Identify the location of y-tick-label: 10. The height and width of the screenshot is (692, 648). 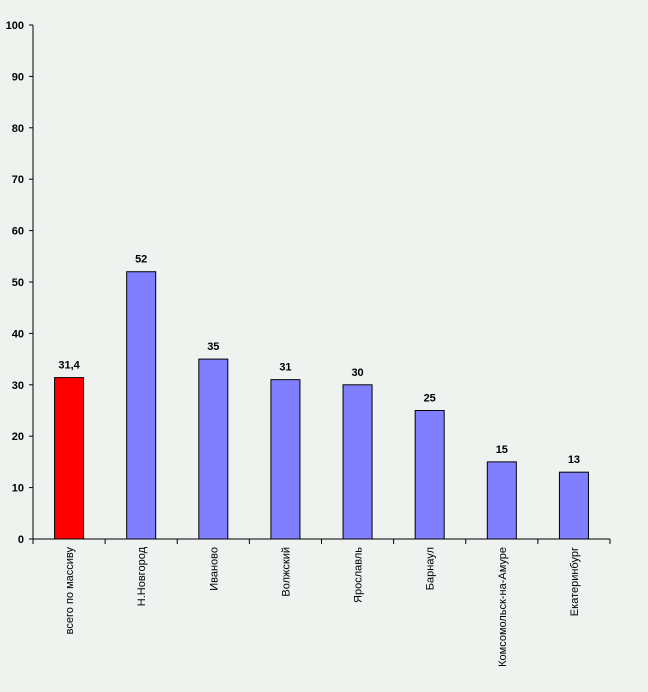
(18, 489).